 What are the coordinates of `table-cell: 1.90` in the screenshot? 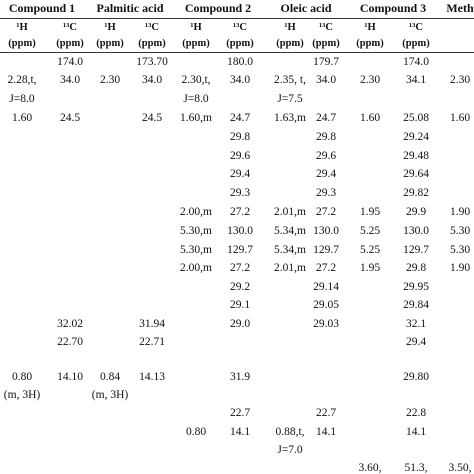 It's located at (460, 268).